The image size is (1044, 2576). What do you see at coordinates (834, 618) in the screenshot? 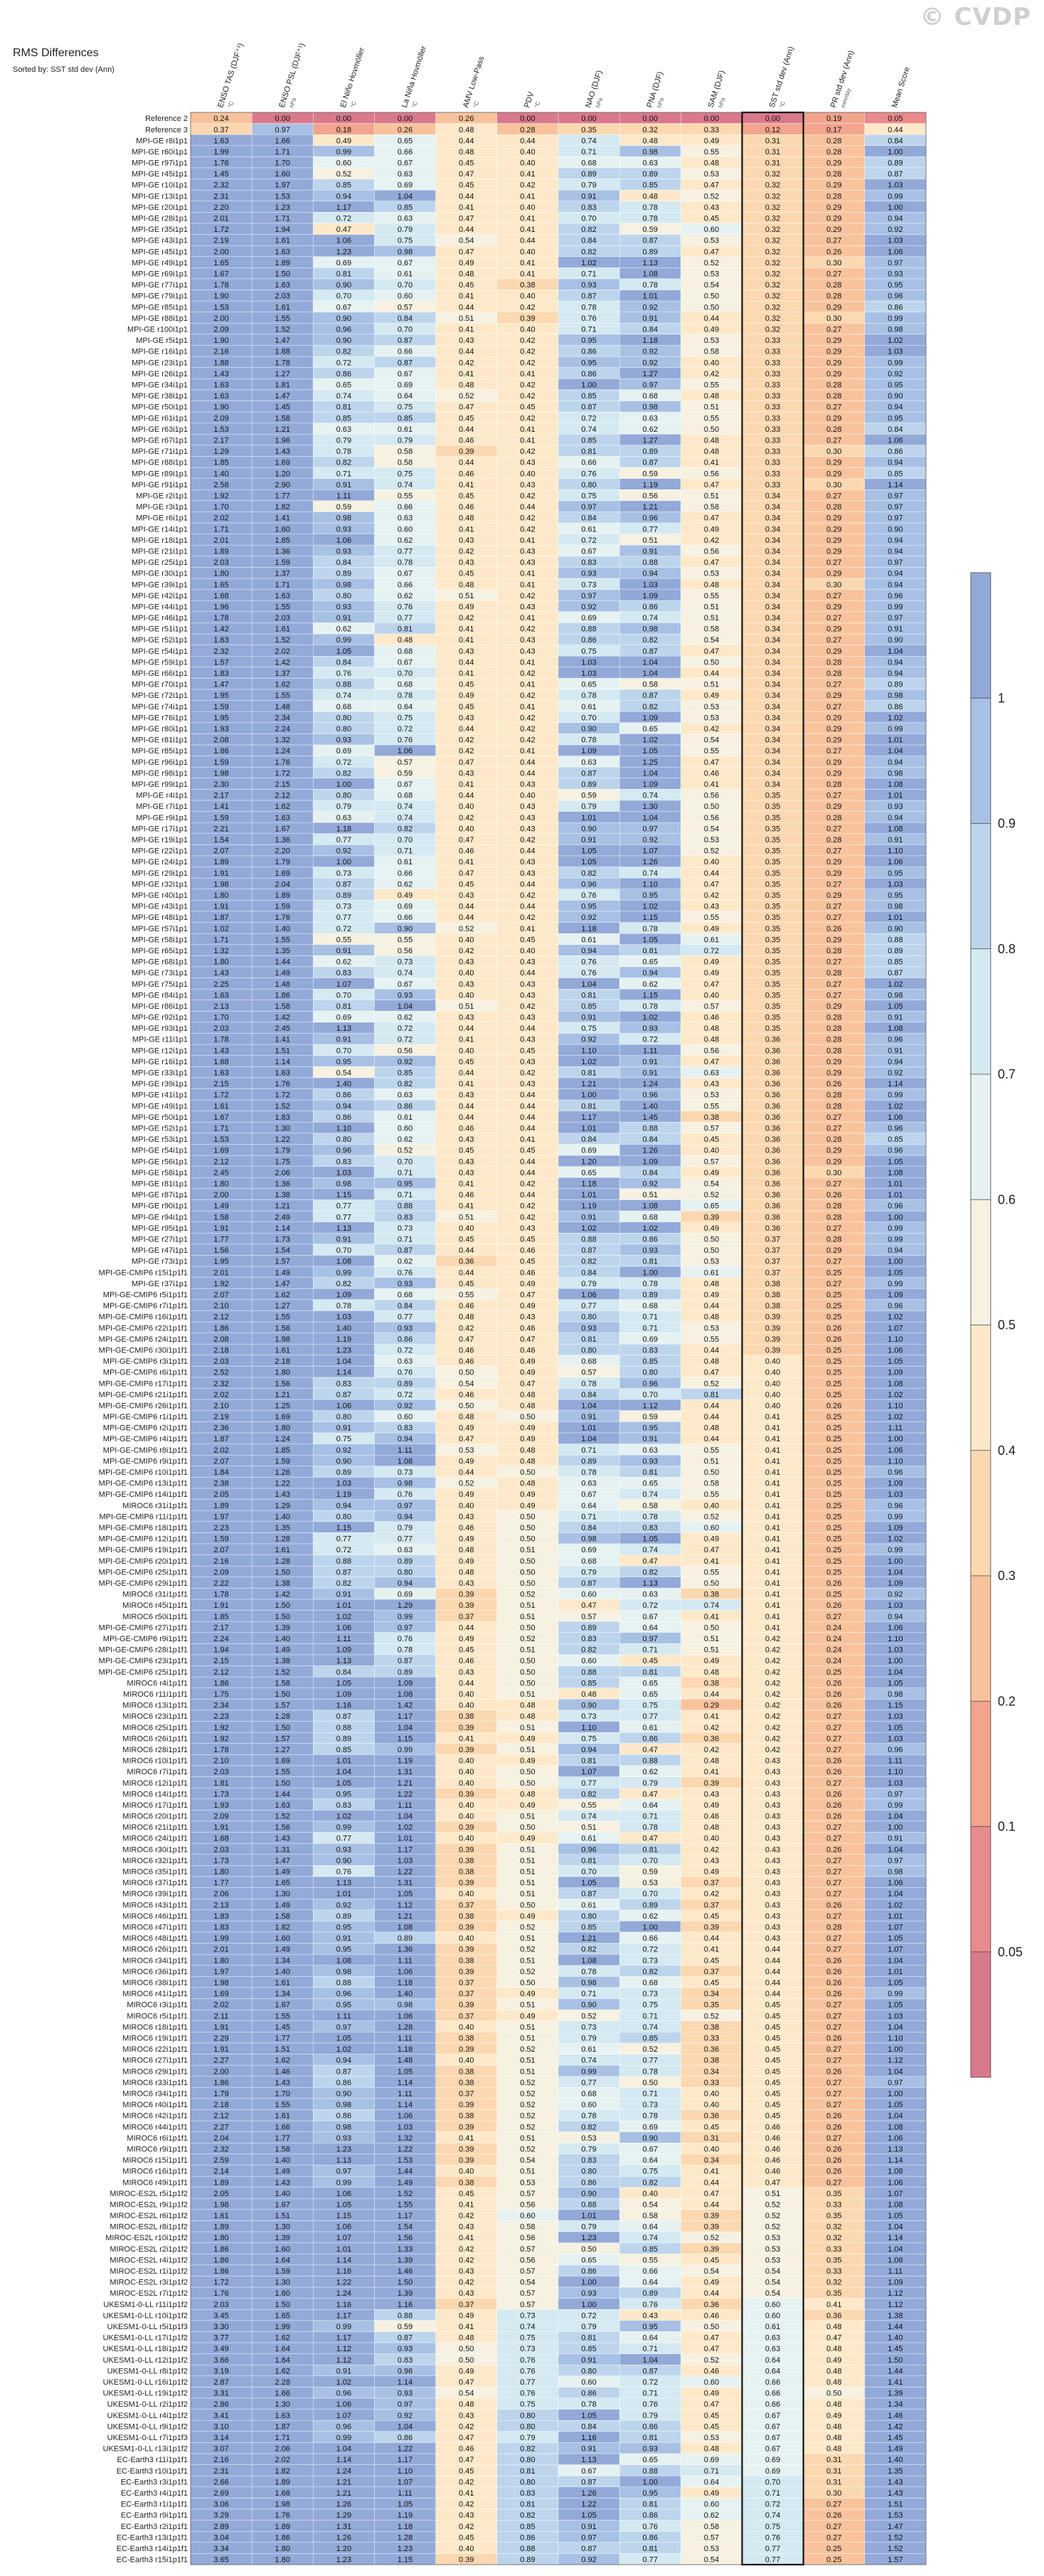
I see `cell-value: 0.27` at bounding box center [834, 618].